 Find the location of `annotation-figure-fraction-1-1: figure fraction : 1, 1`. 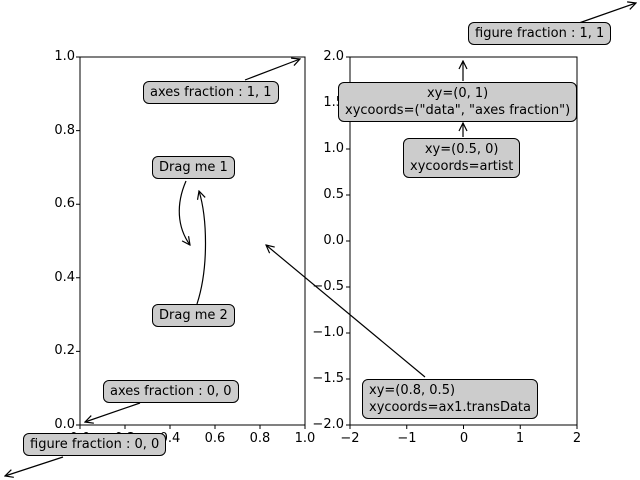

annotation-figure-fraction-1-1: figure fraction : 1, 1 is located at coordinates (540, 33).